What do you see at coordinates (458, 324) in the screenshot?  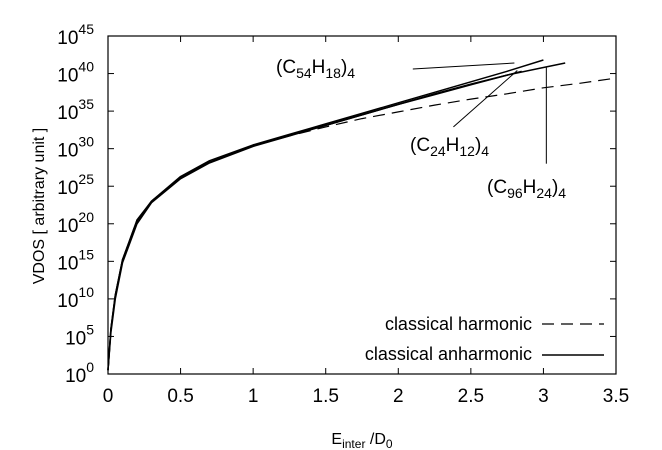 I see `legend-label-harmonic: classical harmonic` at bounding box center [458, 324].